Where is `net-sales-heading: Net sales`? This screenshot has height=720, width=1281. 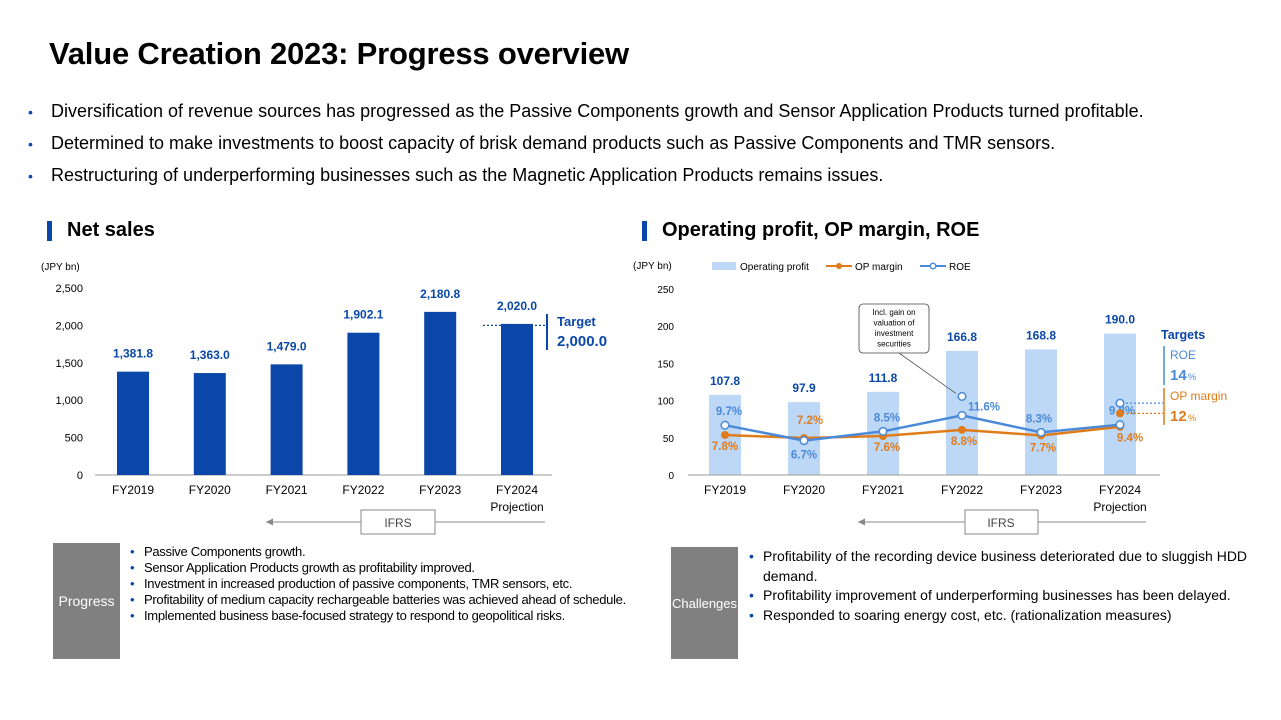 net-sales-heading: Net sales is located at coordinates (101, 230).